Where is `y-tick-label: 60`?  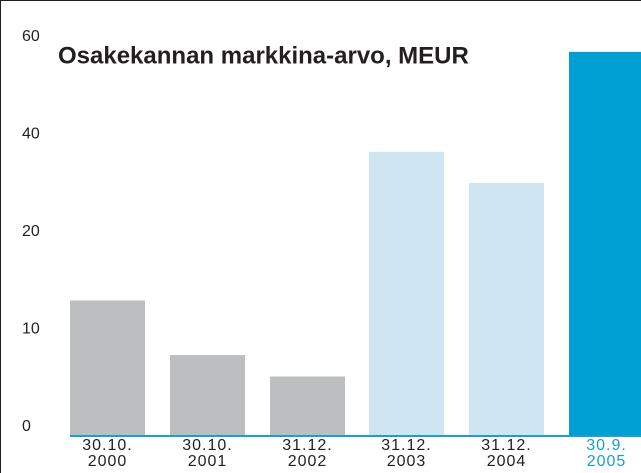 y-tick-label: 60 is located at coordinates (31, 36).